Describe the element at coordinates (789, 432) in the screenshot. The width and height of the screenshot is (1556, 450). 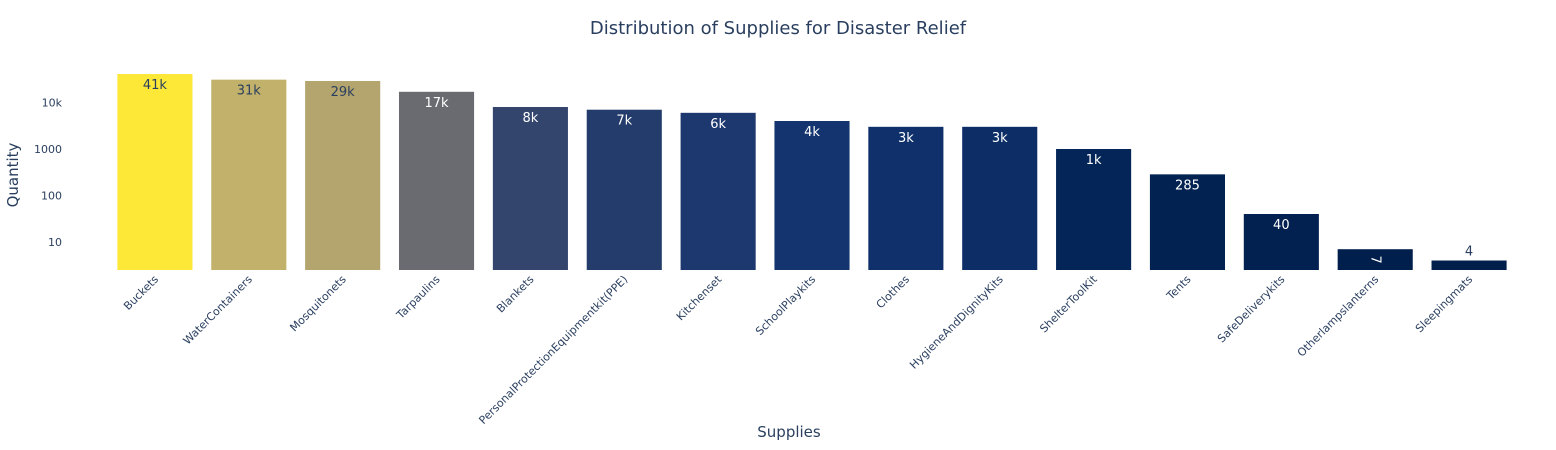
I see `x-axis-title: Supplies` at that location.